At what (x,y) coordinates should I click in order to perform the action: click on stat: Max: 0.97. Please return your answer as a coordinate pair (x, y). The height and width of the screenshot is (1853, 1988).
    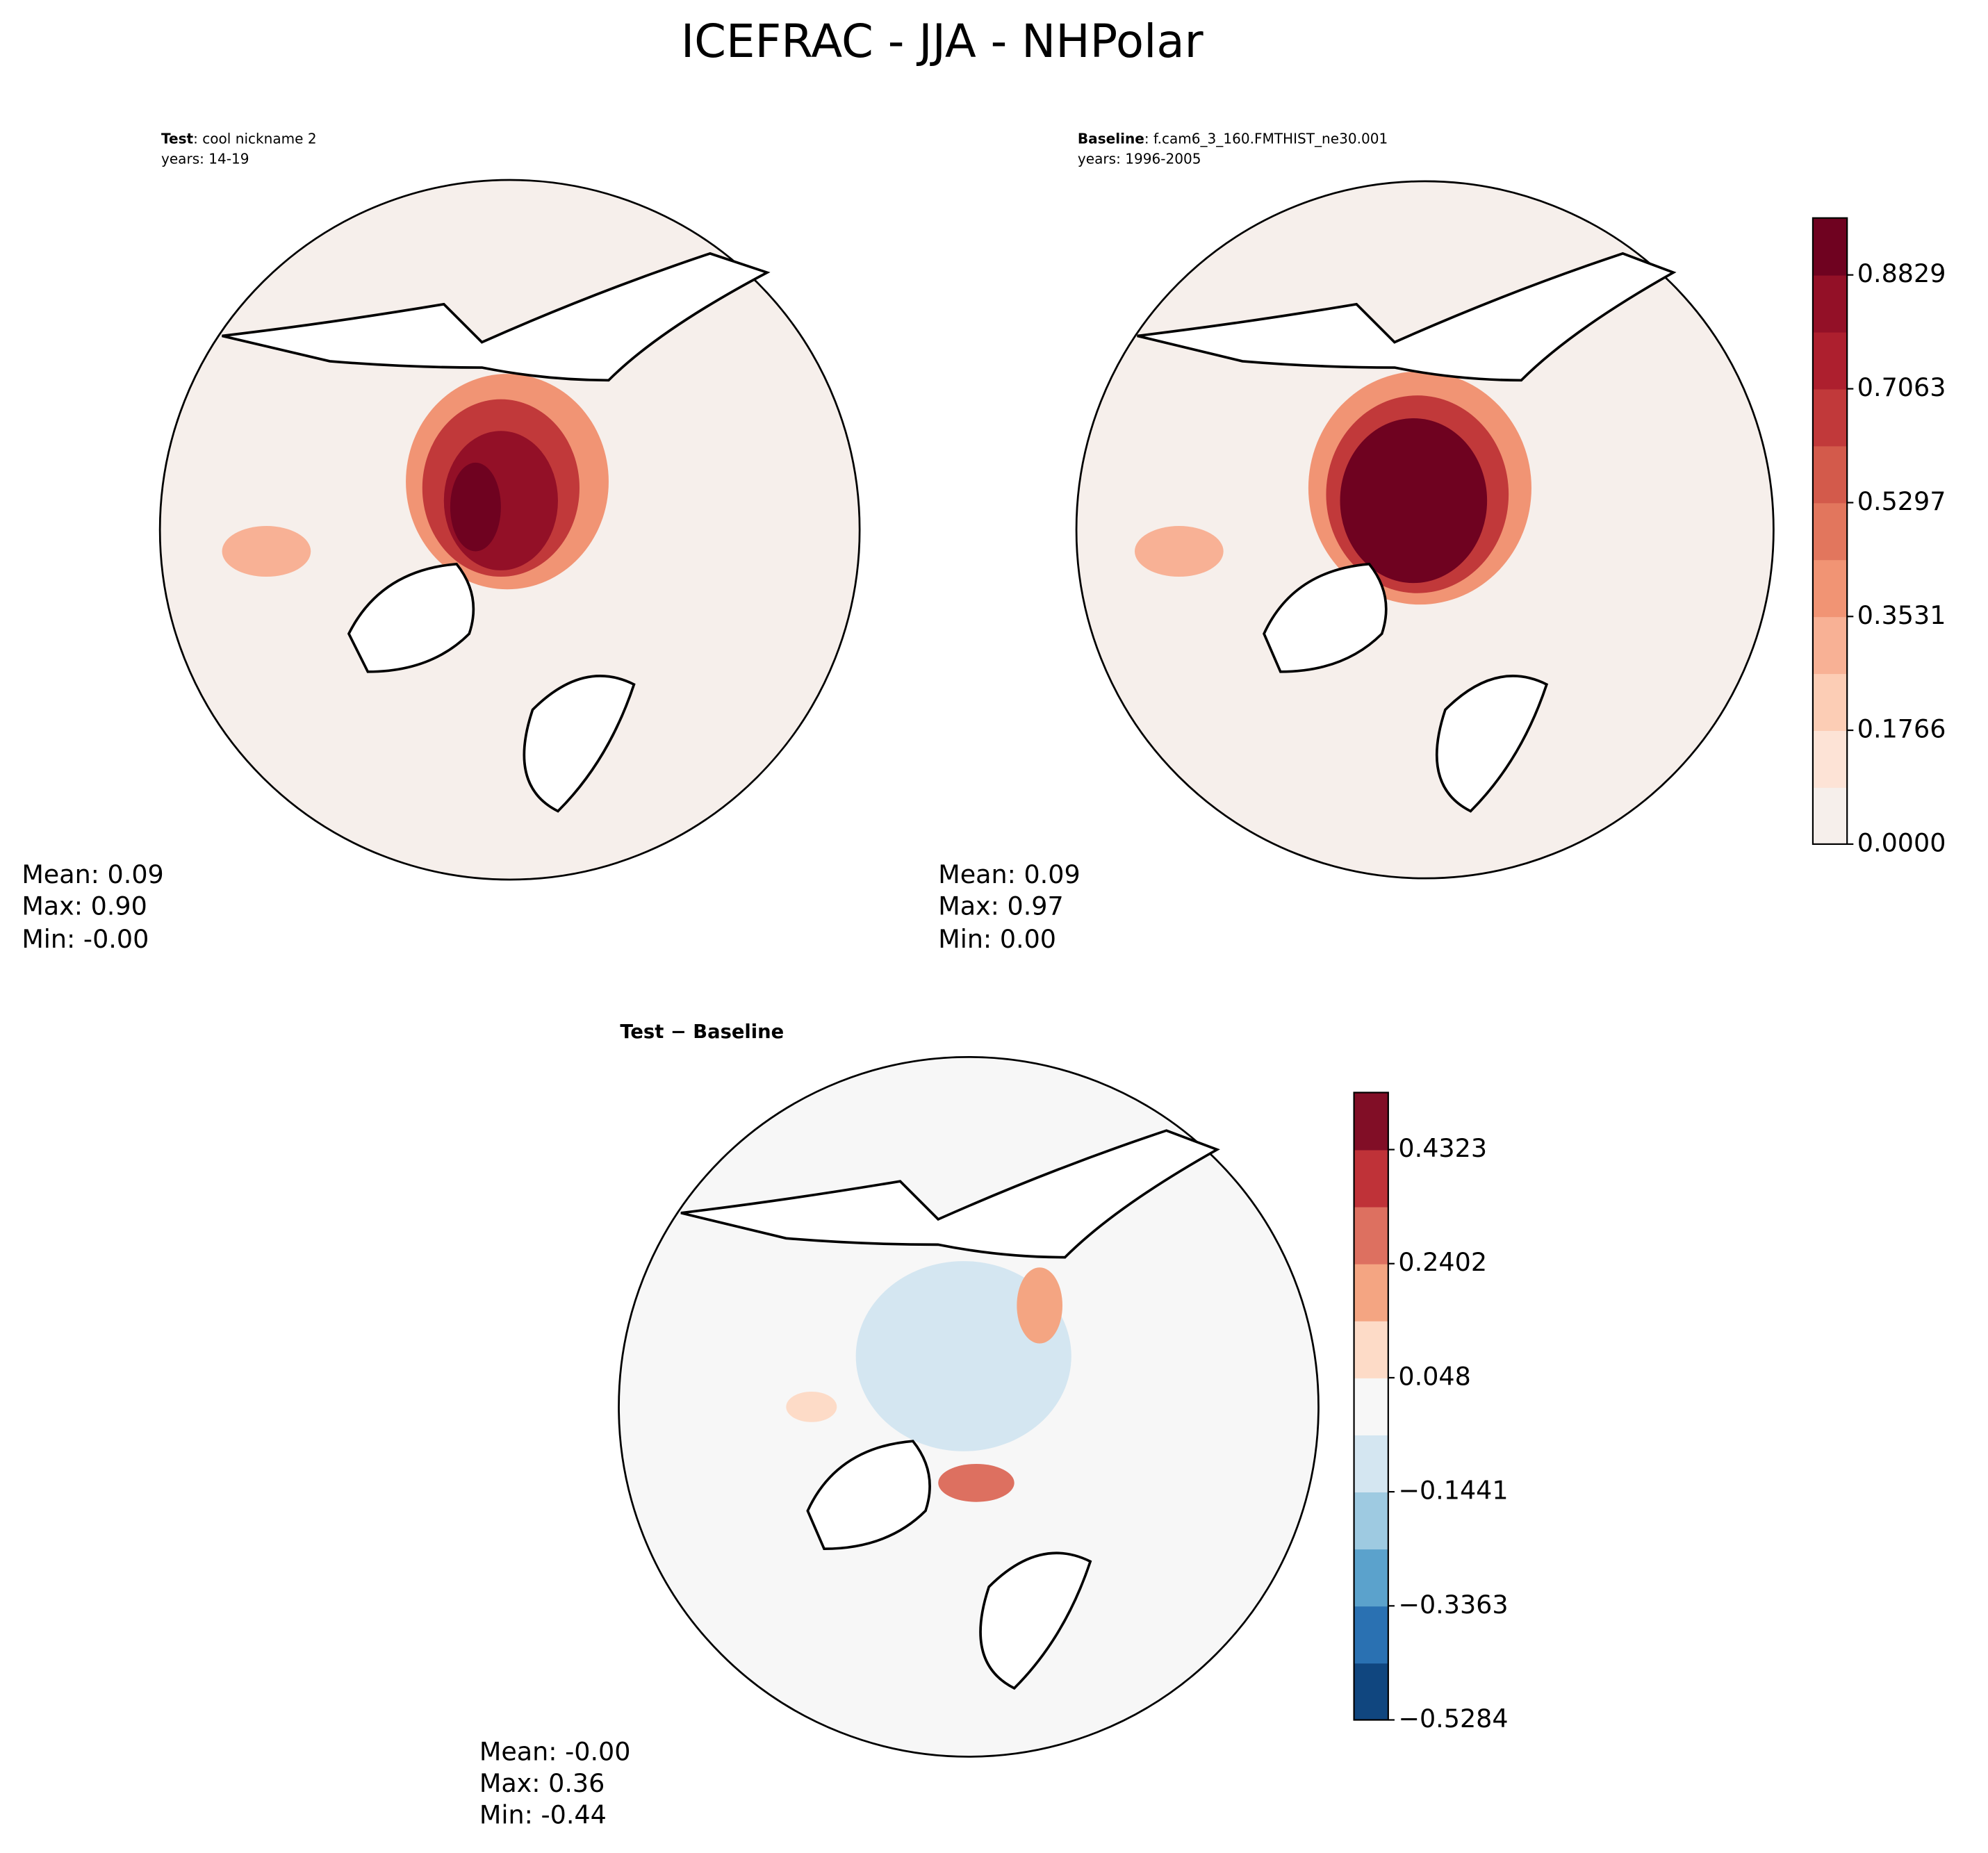
    Looking at the image, I should click on (1000, 906).